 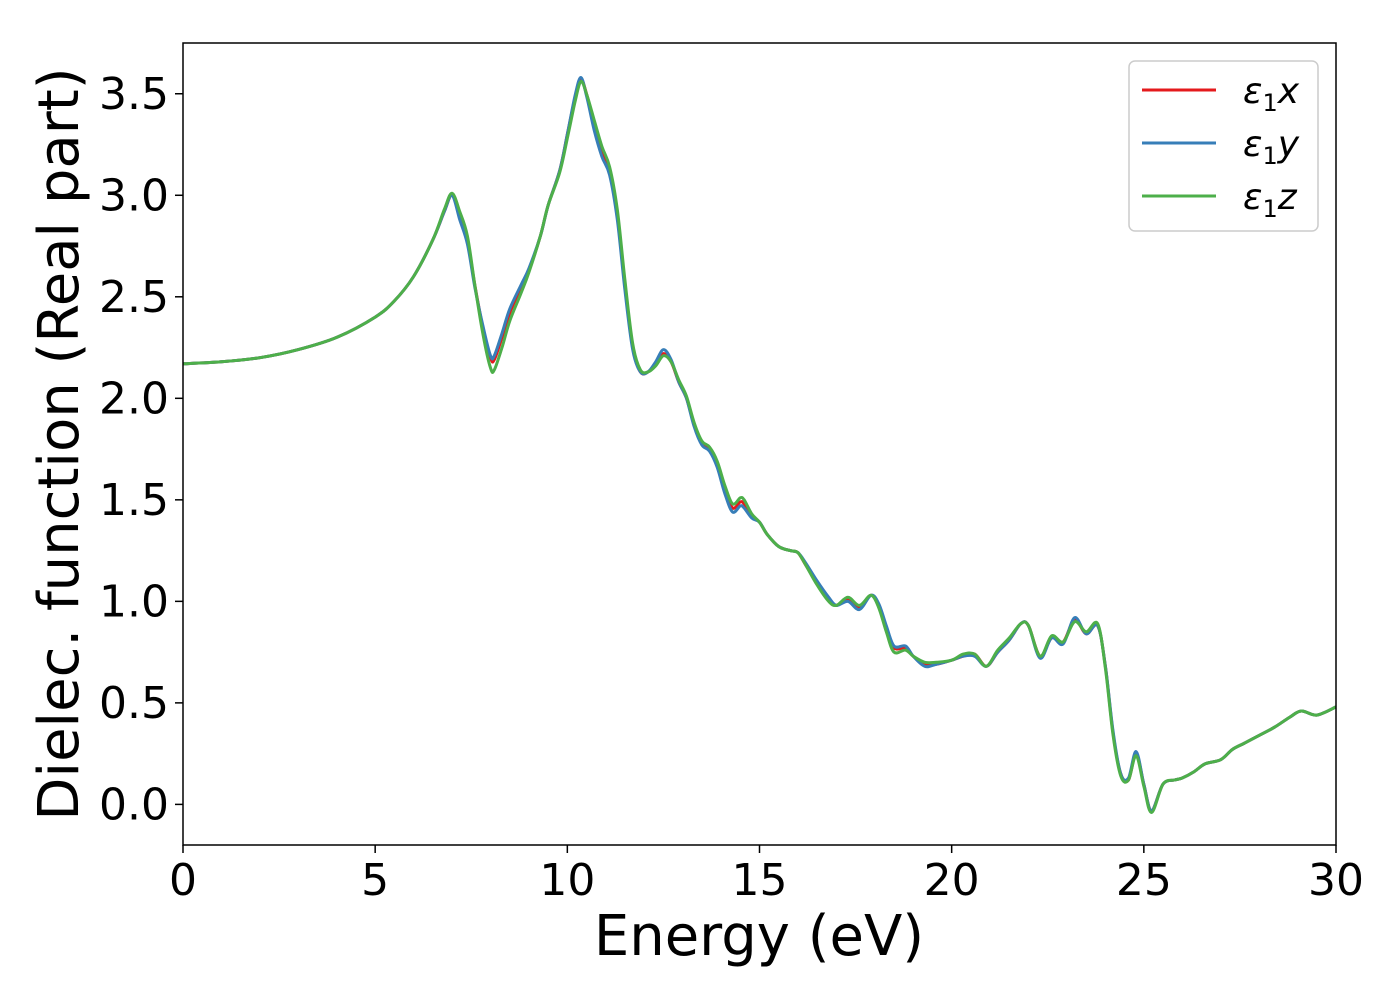 I want to click on y-tick-label: 1.5, so click(x=134, y=500).